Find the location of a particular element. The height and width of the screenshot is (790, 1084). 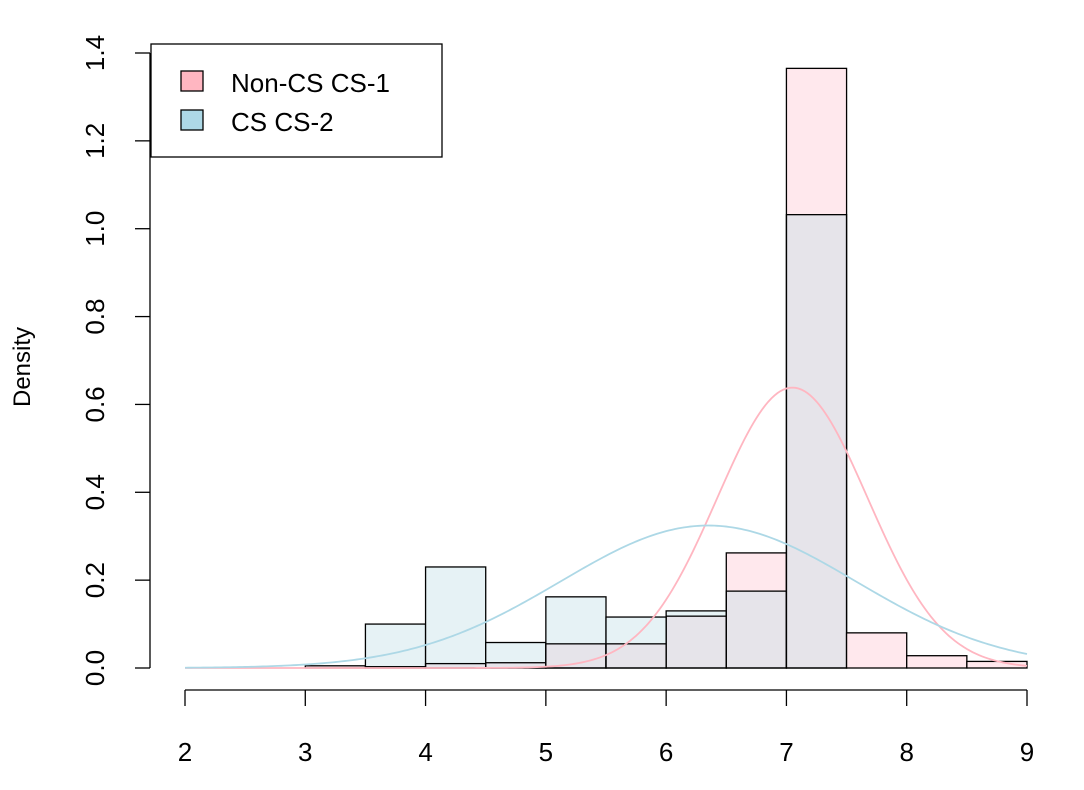

x-tick-label-2: 4 is located at coordinates (425, 752).